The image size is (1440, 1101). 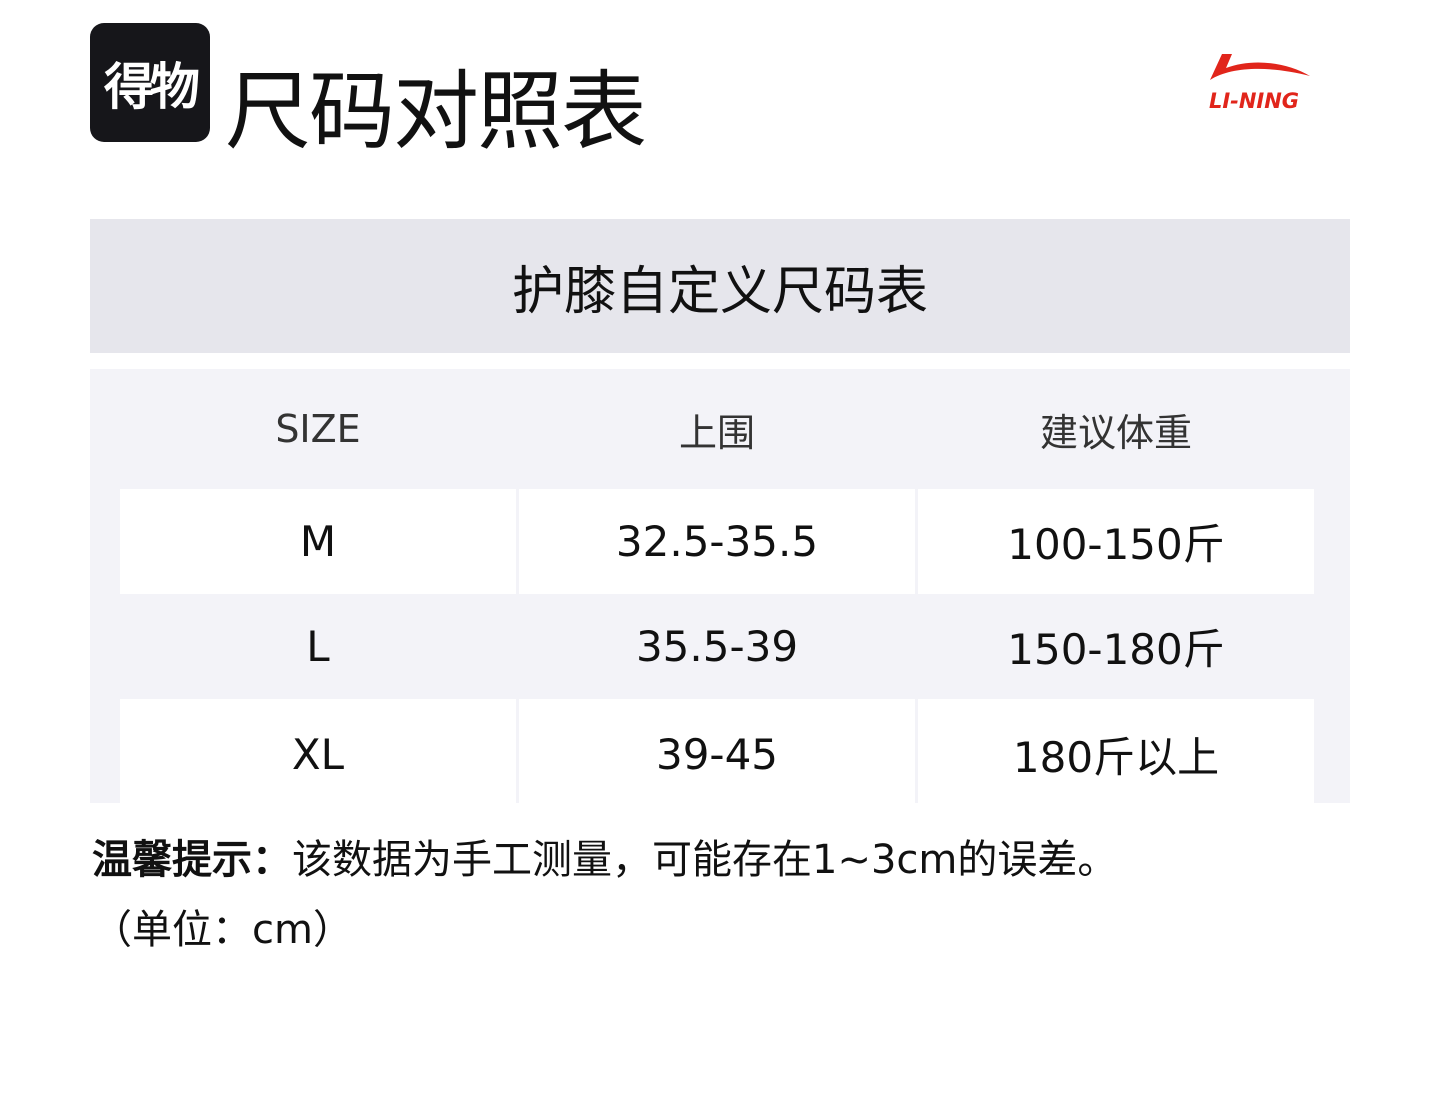 I want to click on table-cell: 180斤以上, so click(x=1116, y=751).